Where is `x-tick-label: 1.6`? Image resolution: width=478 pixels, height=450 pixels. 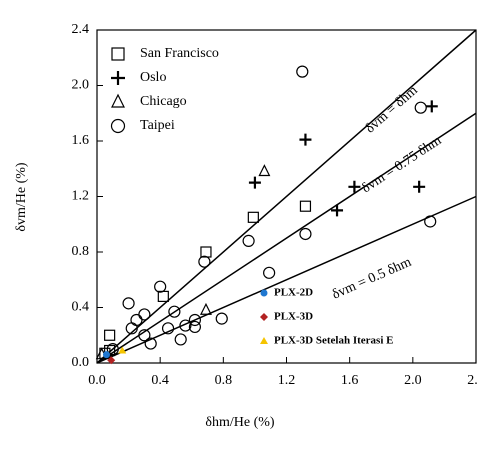
x-tick-label: 1.6 is located at coordinates (350, 380).